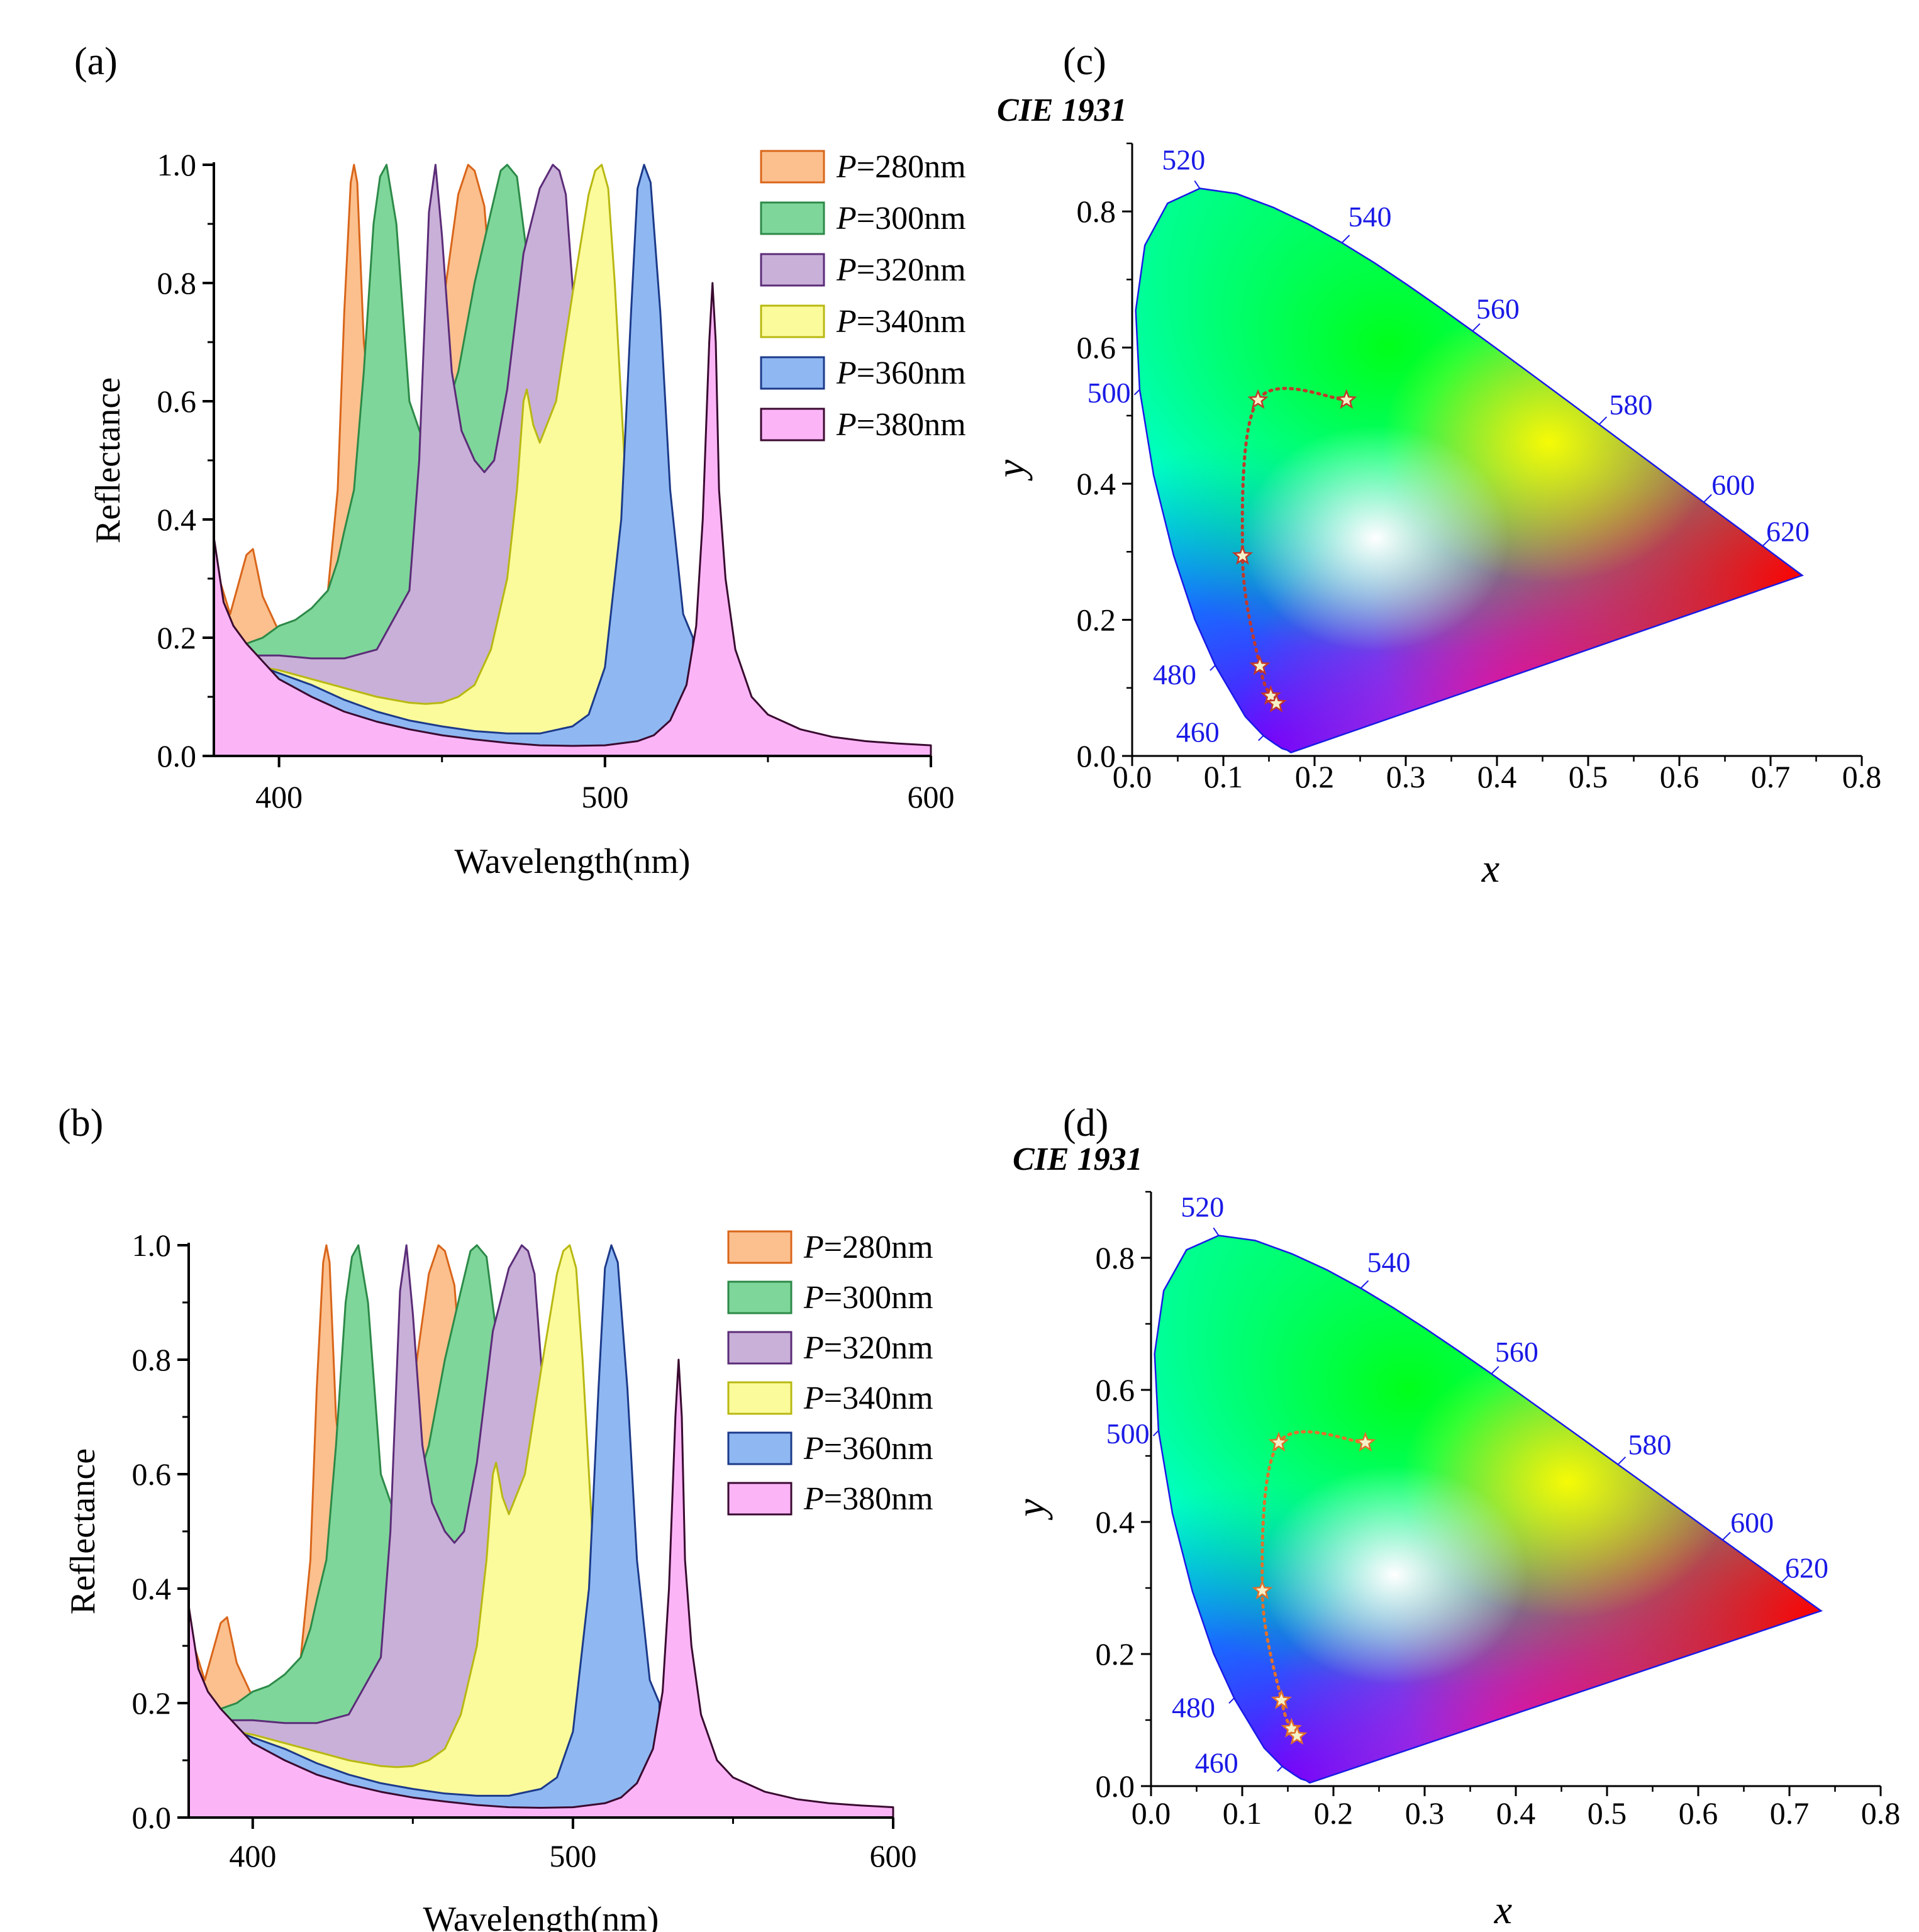  Describe the element at coordinates (1030, 1510) in the screenshot. I see `y-axis-title: y` at that location.